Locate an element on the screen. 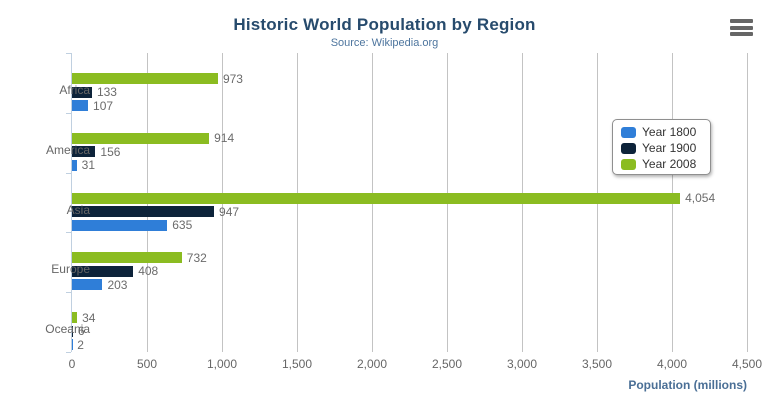  x-tick-label: 2,000 is located at coordinates (372, 364).